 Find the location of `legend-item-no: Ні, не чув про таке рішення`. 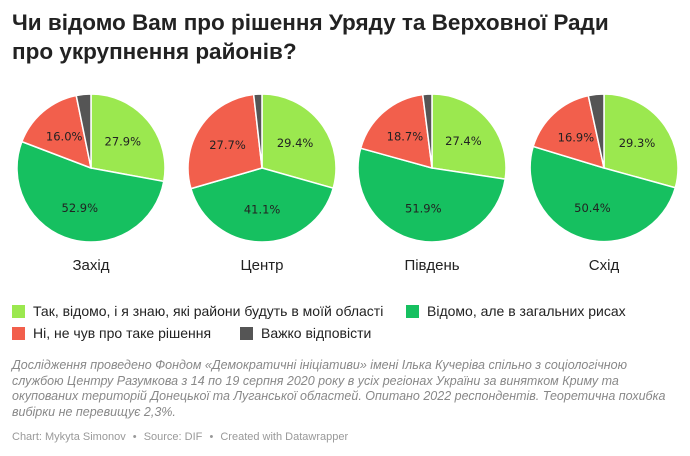

legend-item-no: Ні, не чув про таке рішення is located at coordinates (126, 333).